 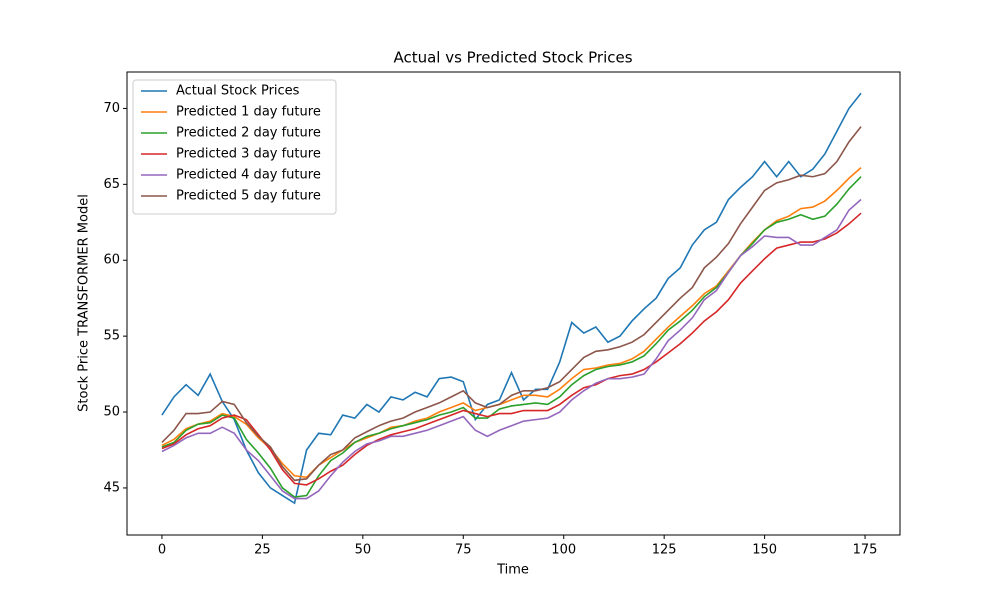 What do you see at coordinates (248, 175) in the screenshot?
I see `legend-label: Predicted 4 day future` at bounding box center [248, 175].